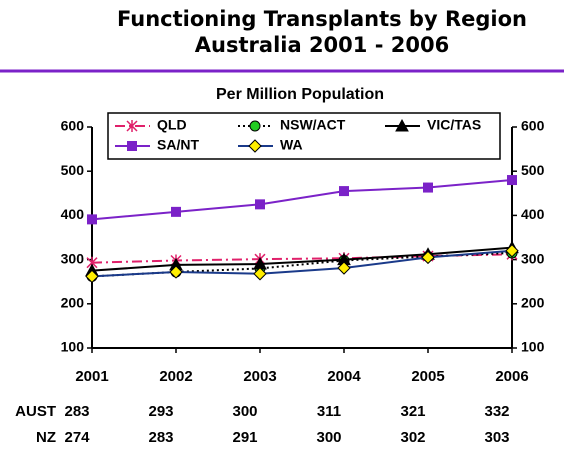  What do you see at coordinates (91, 376) in the screenshot?
I see `x-tick-label: 2001` at bounding box center [91, 376].